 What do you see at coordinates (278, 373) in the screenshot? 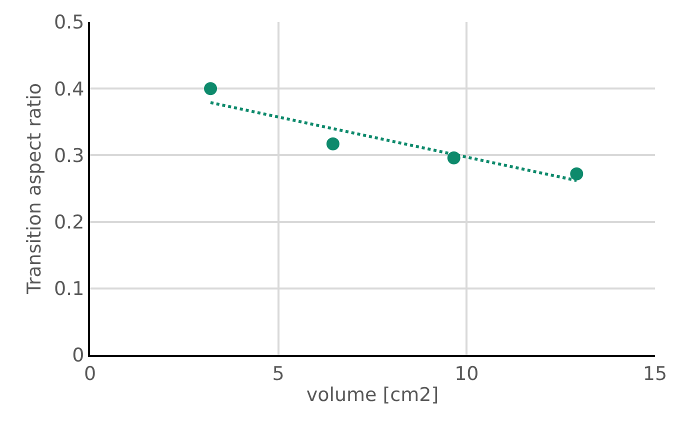
I see `x-tick-label: 5` at bounding box center [278, 373].